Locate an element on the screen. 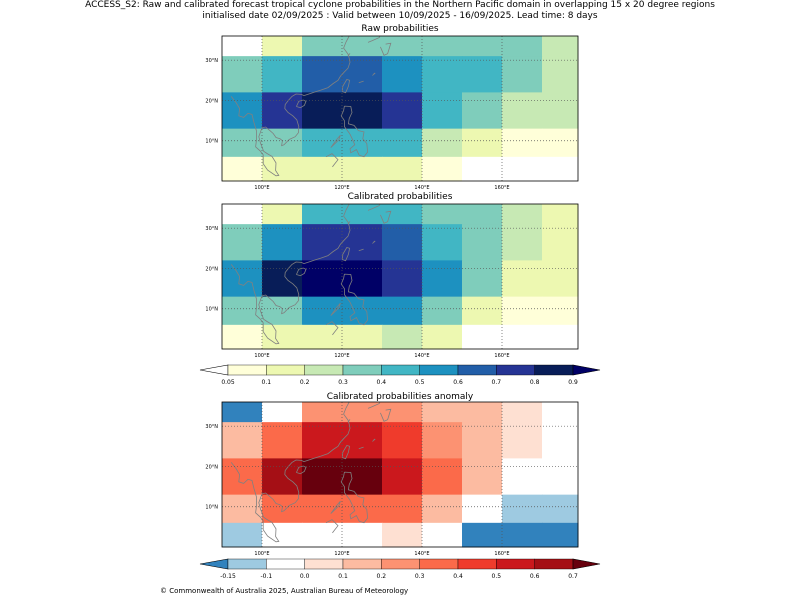  calibrated-panel-title: Calibrated probabilities is located at coordinates (400, 197).